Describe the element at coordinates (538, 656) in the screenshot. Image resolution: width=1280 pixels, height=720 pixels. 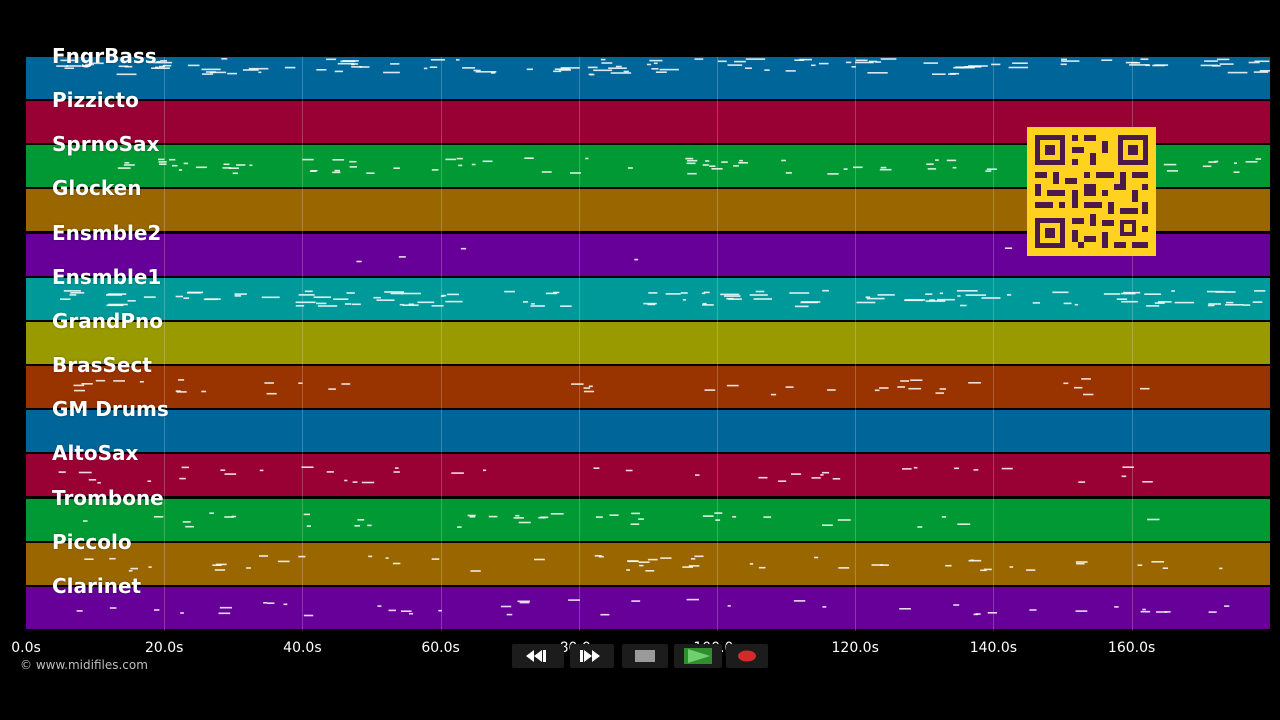
I see `rewind-button` at that location.